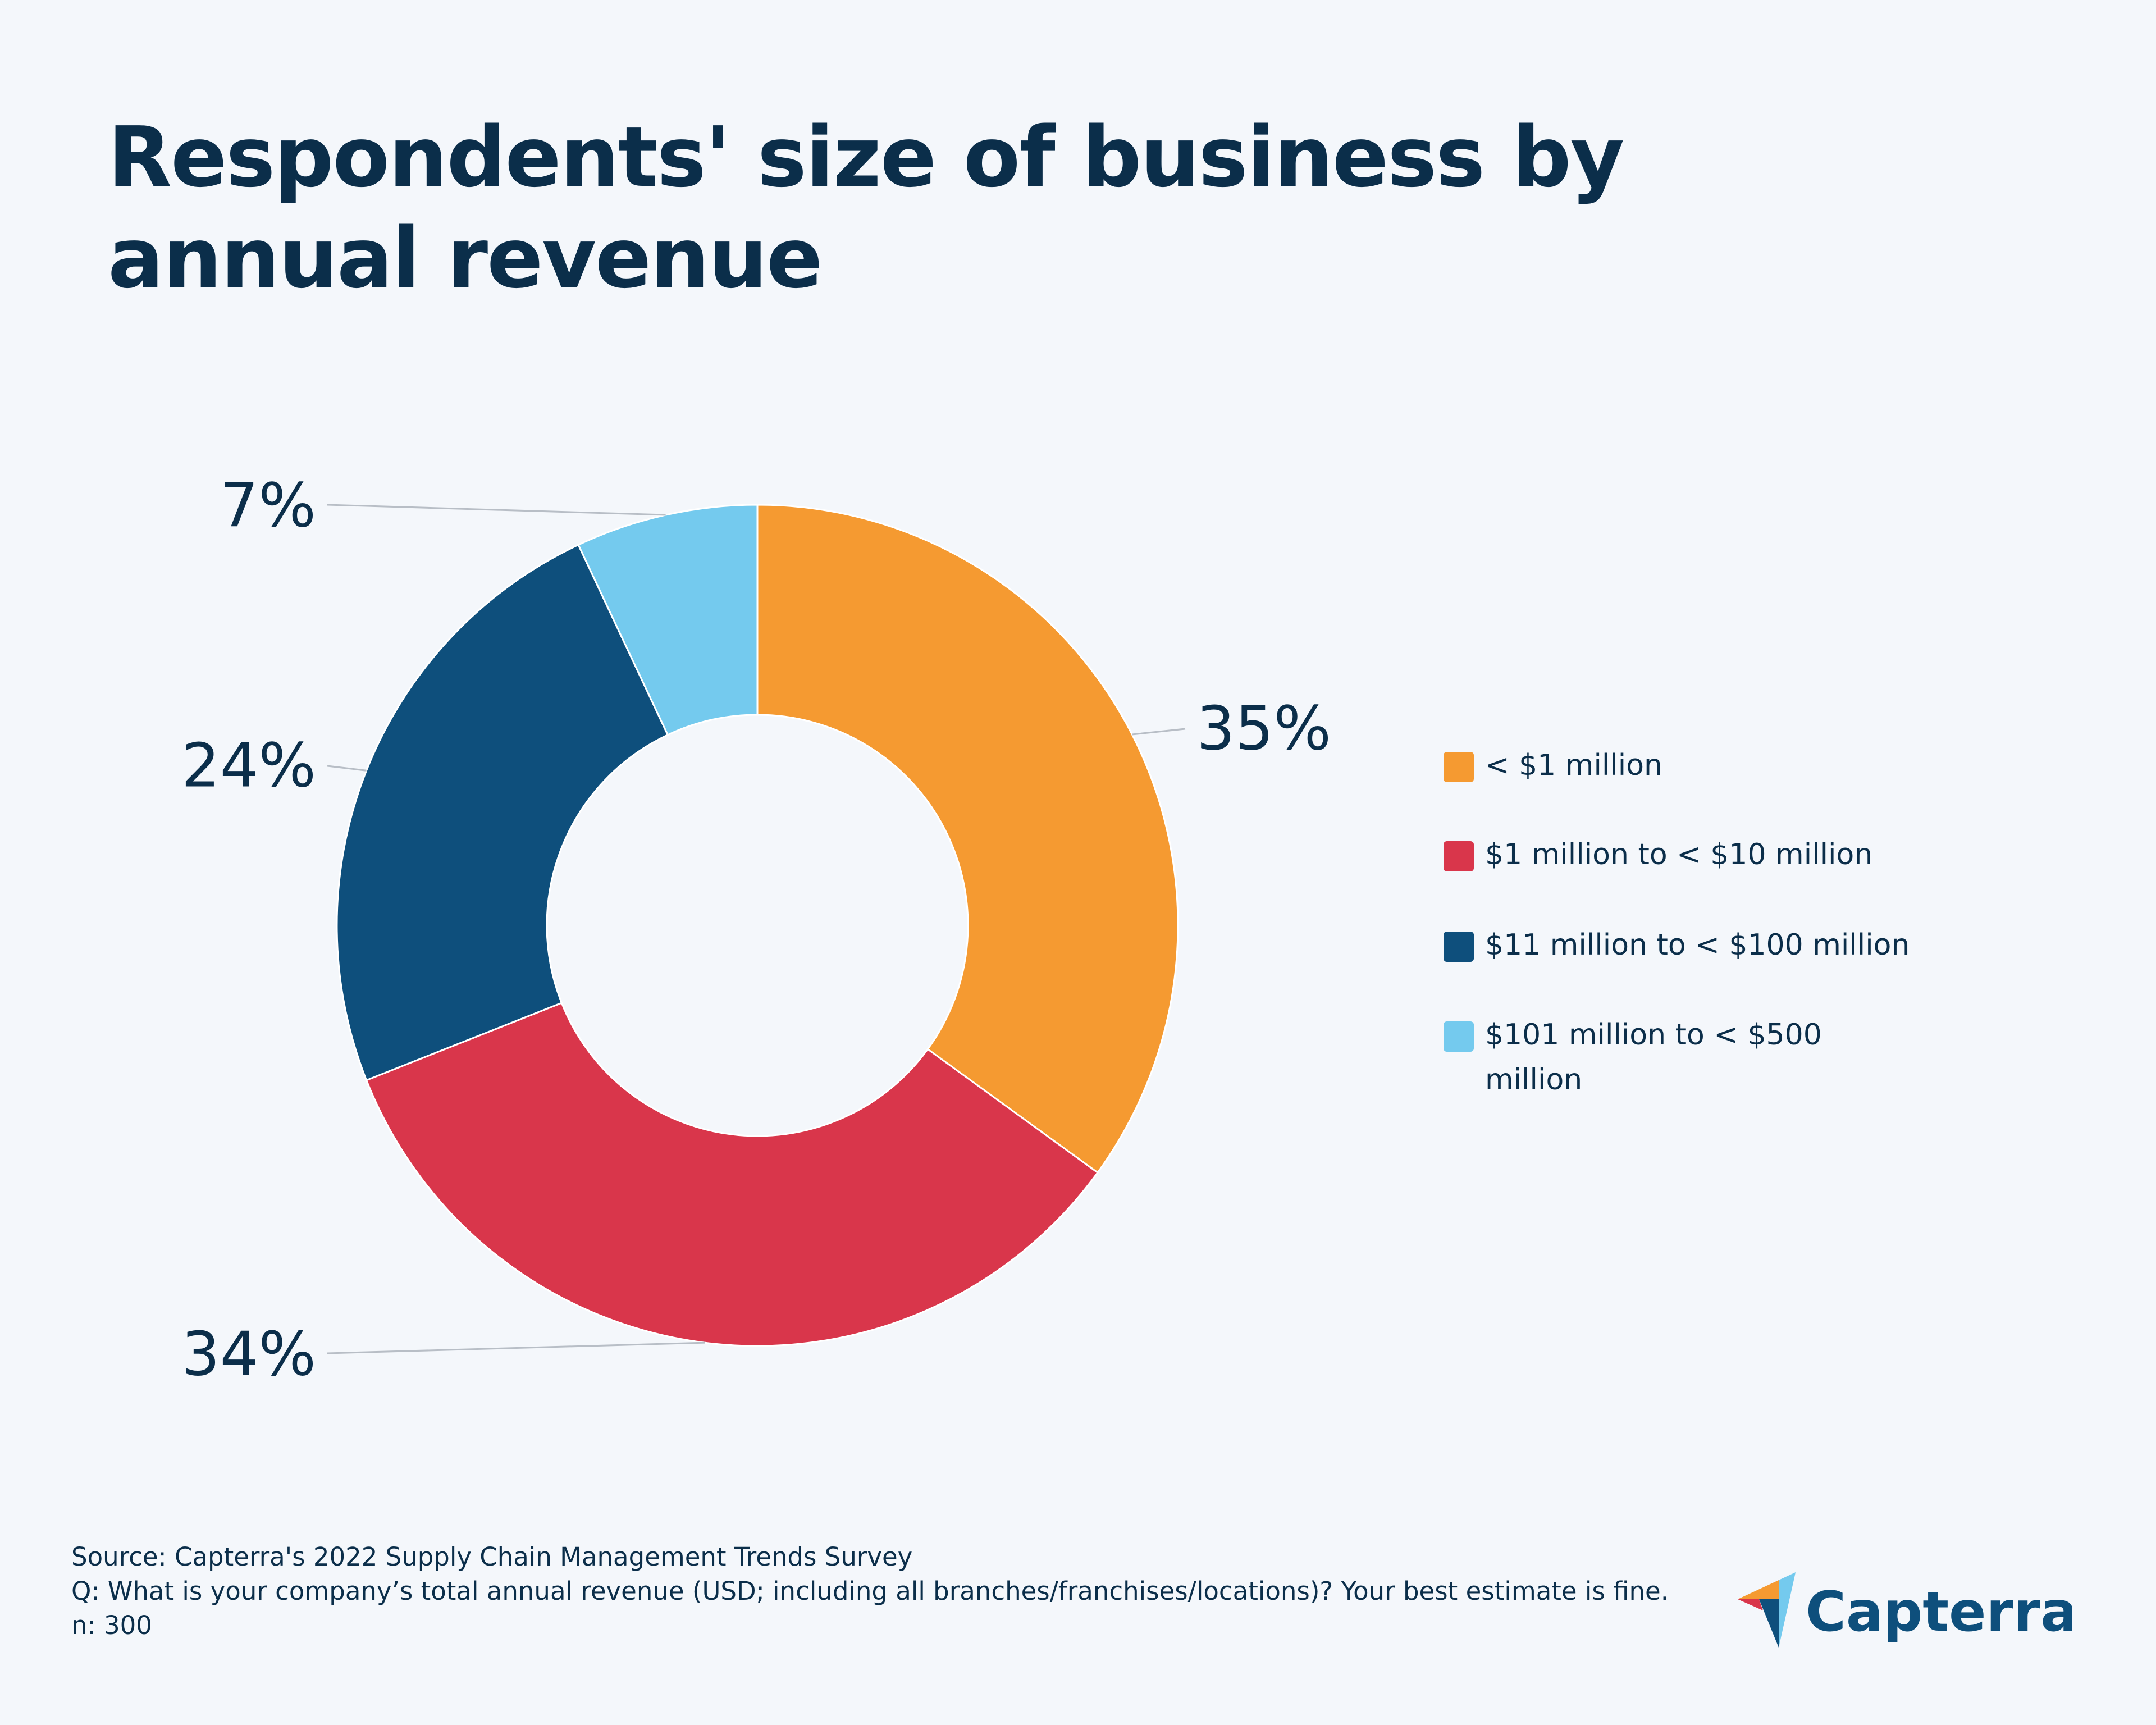  I want to click on data-label: 24%, so click(248, 766).